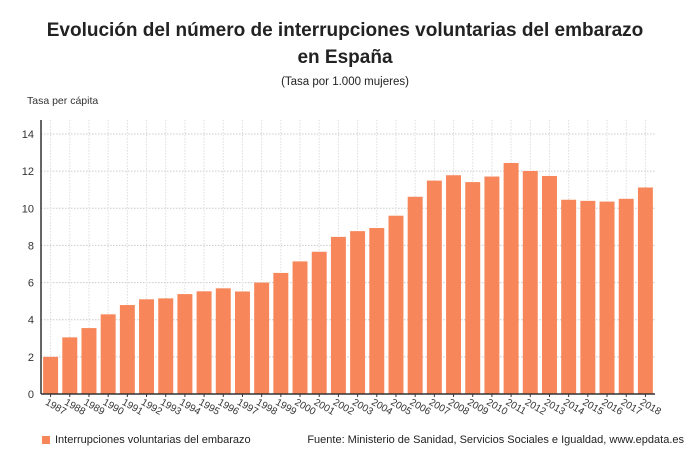 The image size is (690, 465). Describe the element at coordinates (46, 440) in the screenshot. I see `legend-swatch` at that location.